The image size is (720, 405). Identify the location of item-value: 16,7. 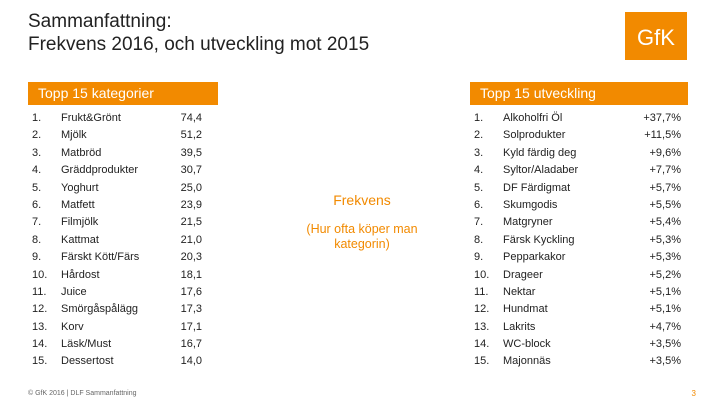
(191, 344).